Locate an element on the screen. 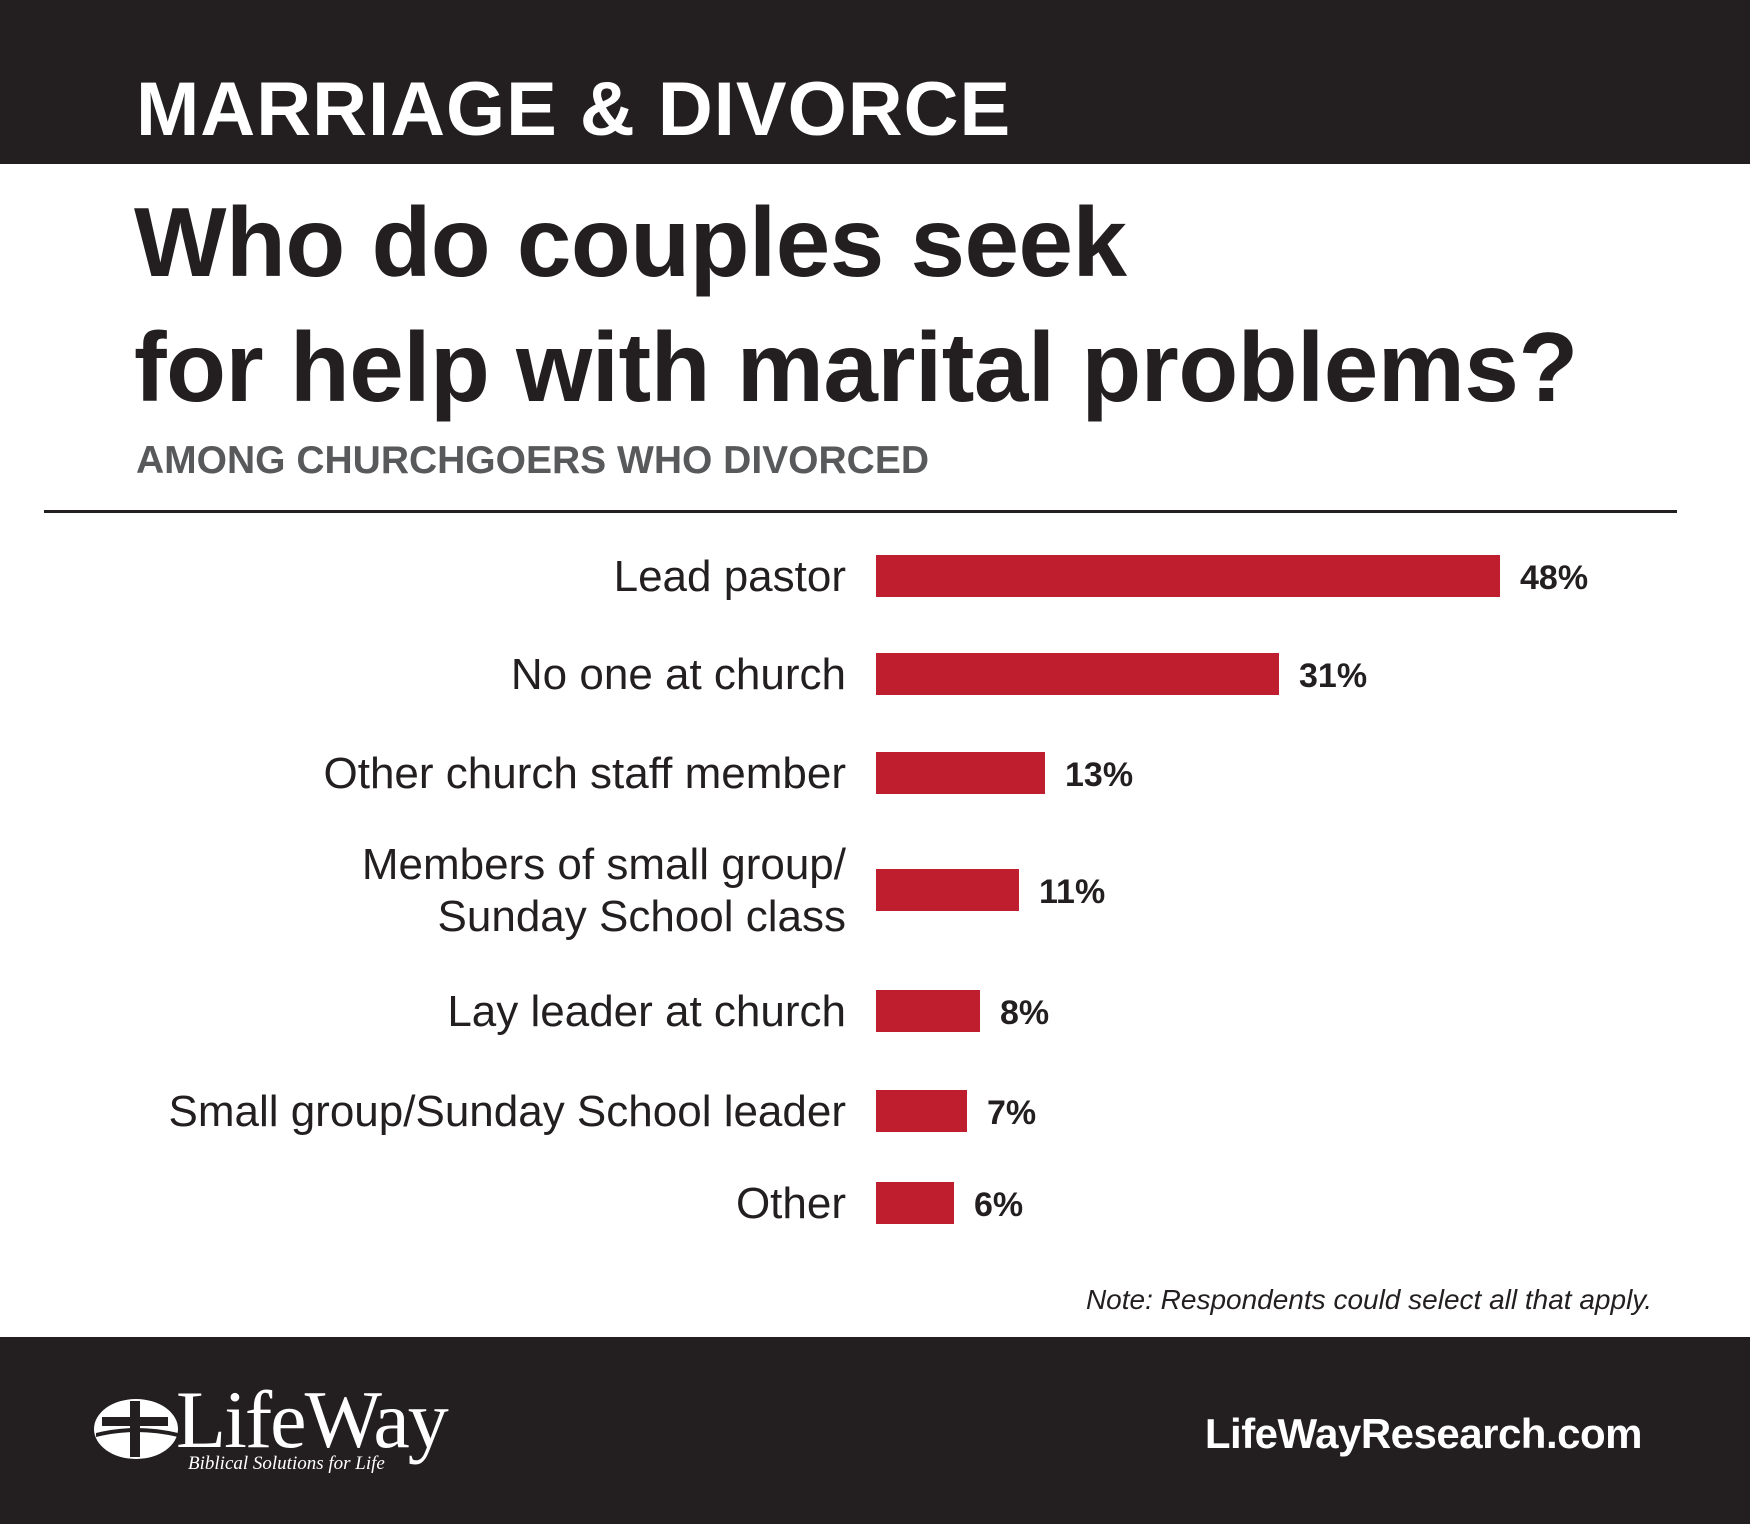  header-band is located at coordinates (875, 82).